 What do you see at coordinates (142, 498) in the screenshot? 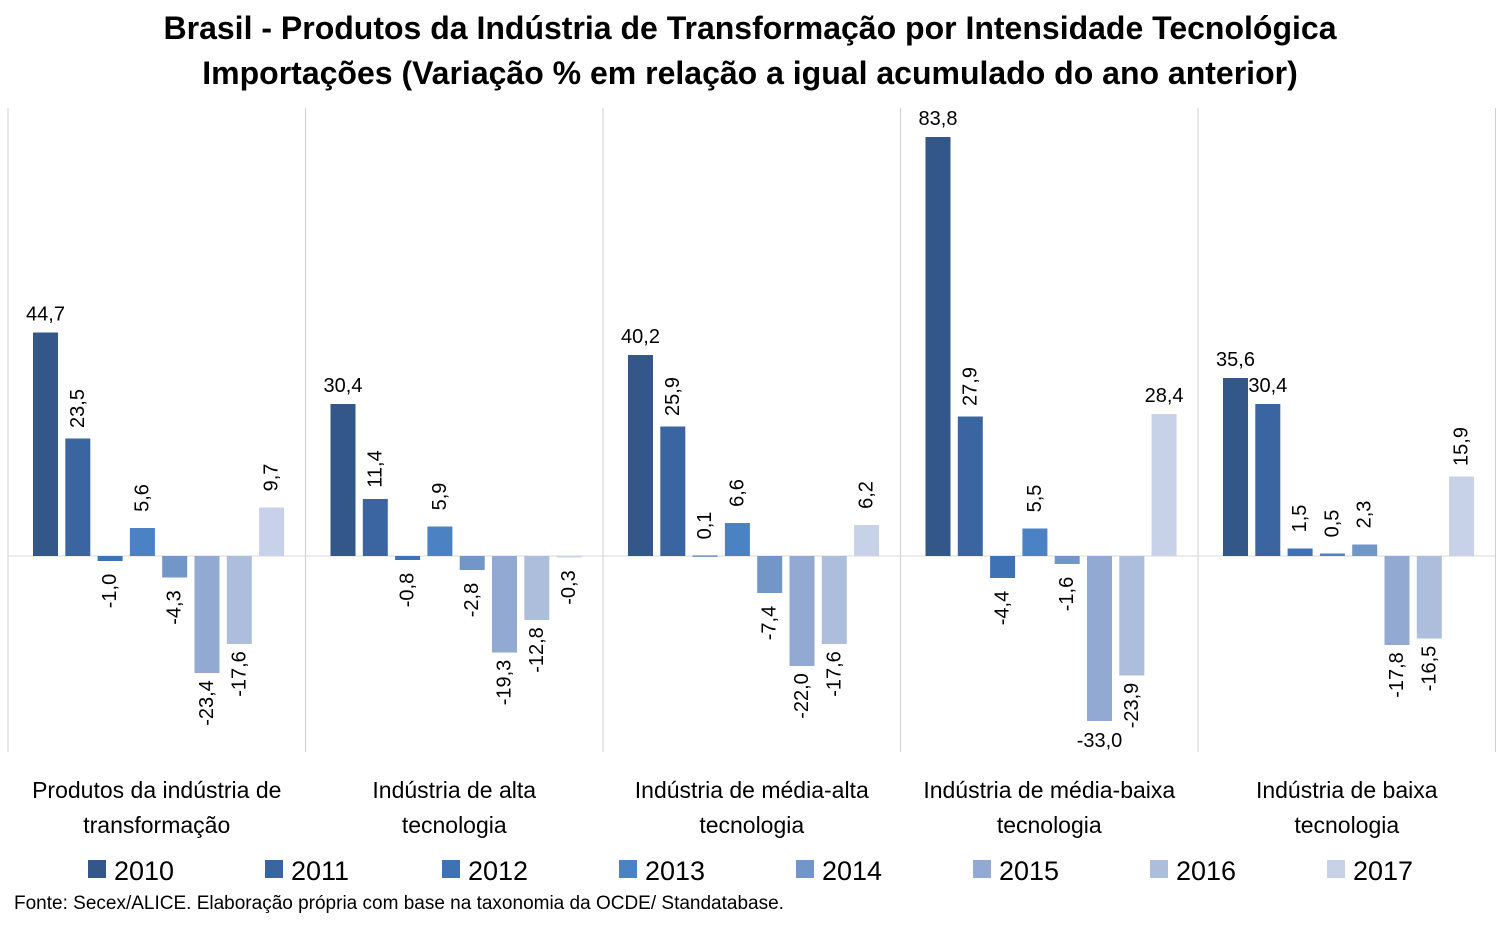
I see `data-label: 5,6` at bounding box center [142, 498].